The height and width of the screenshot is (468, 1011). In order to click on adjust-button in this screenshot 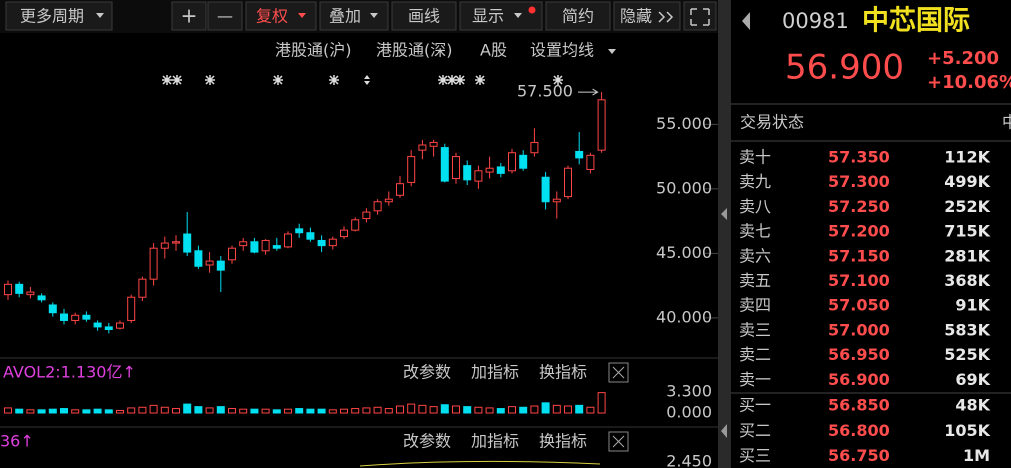, I will do `click(281, 16)`.